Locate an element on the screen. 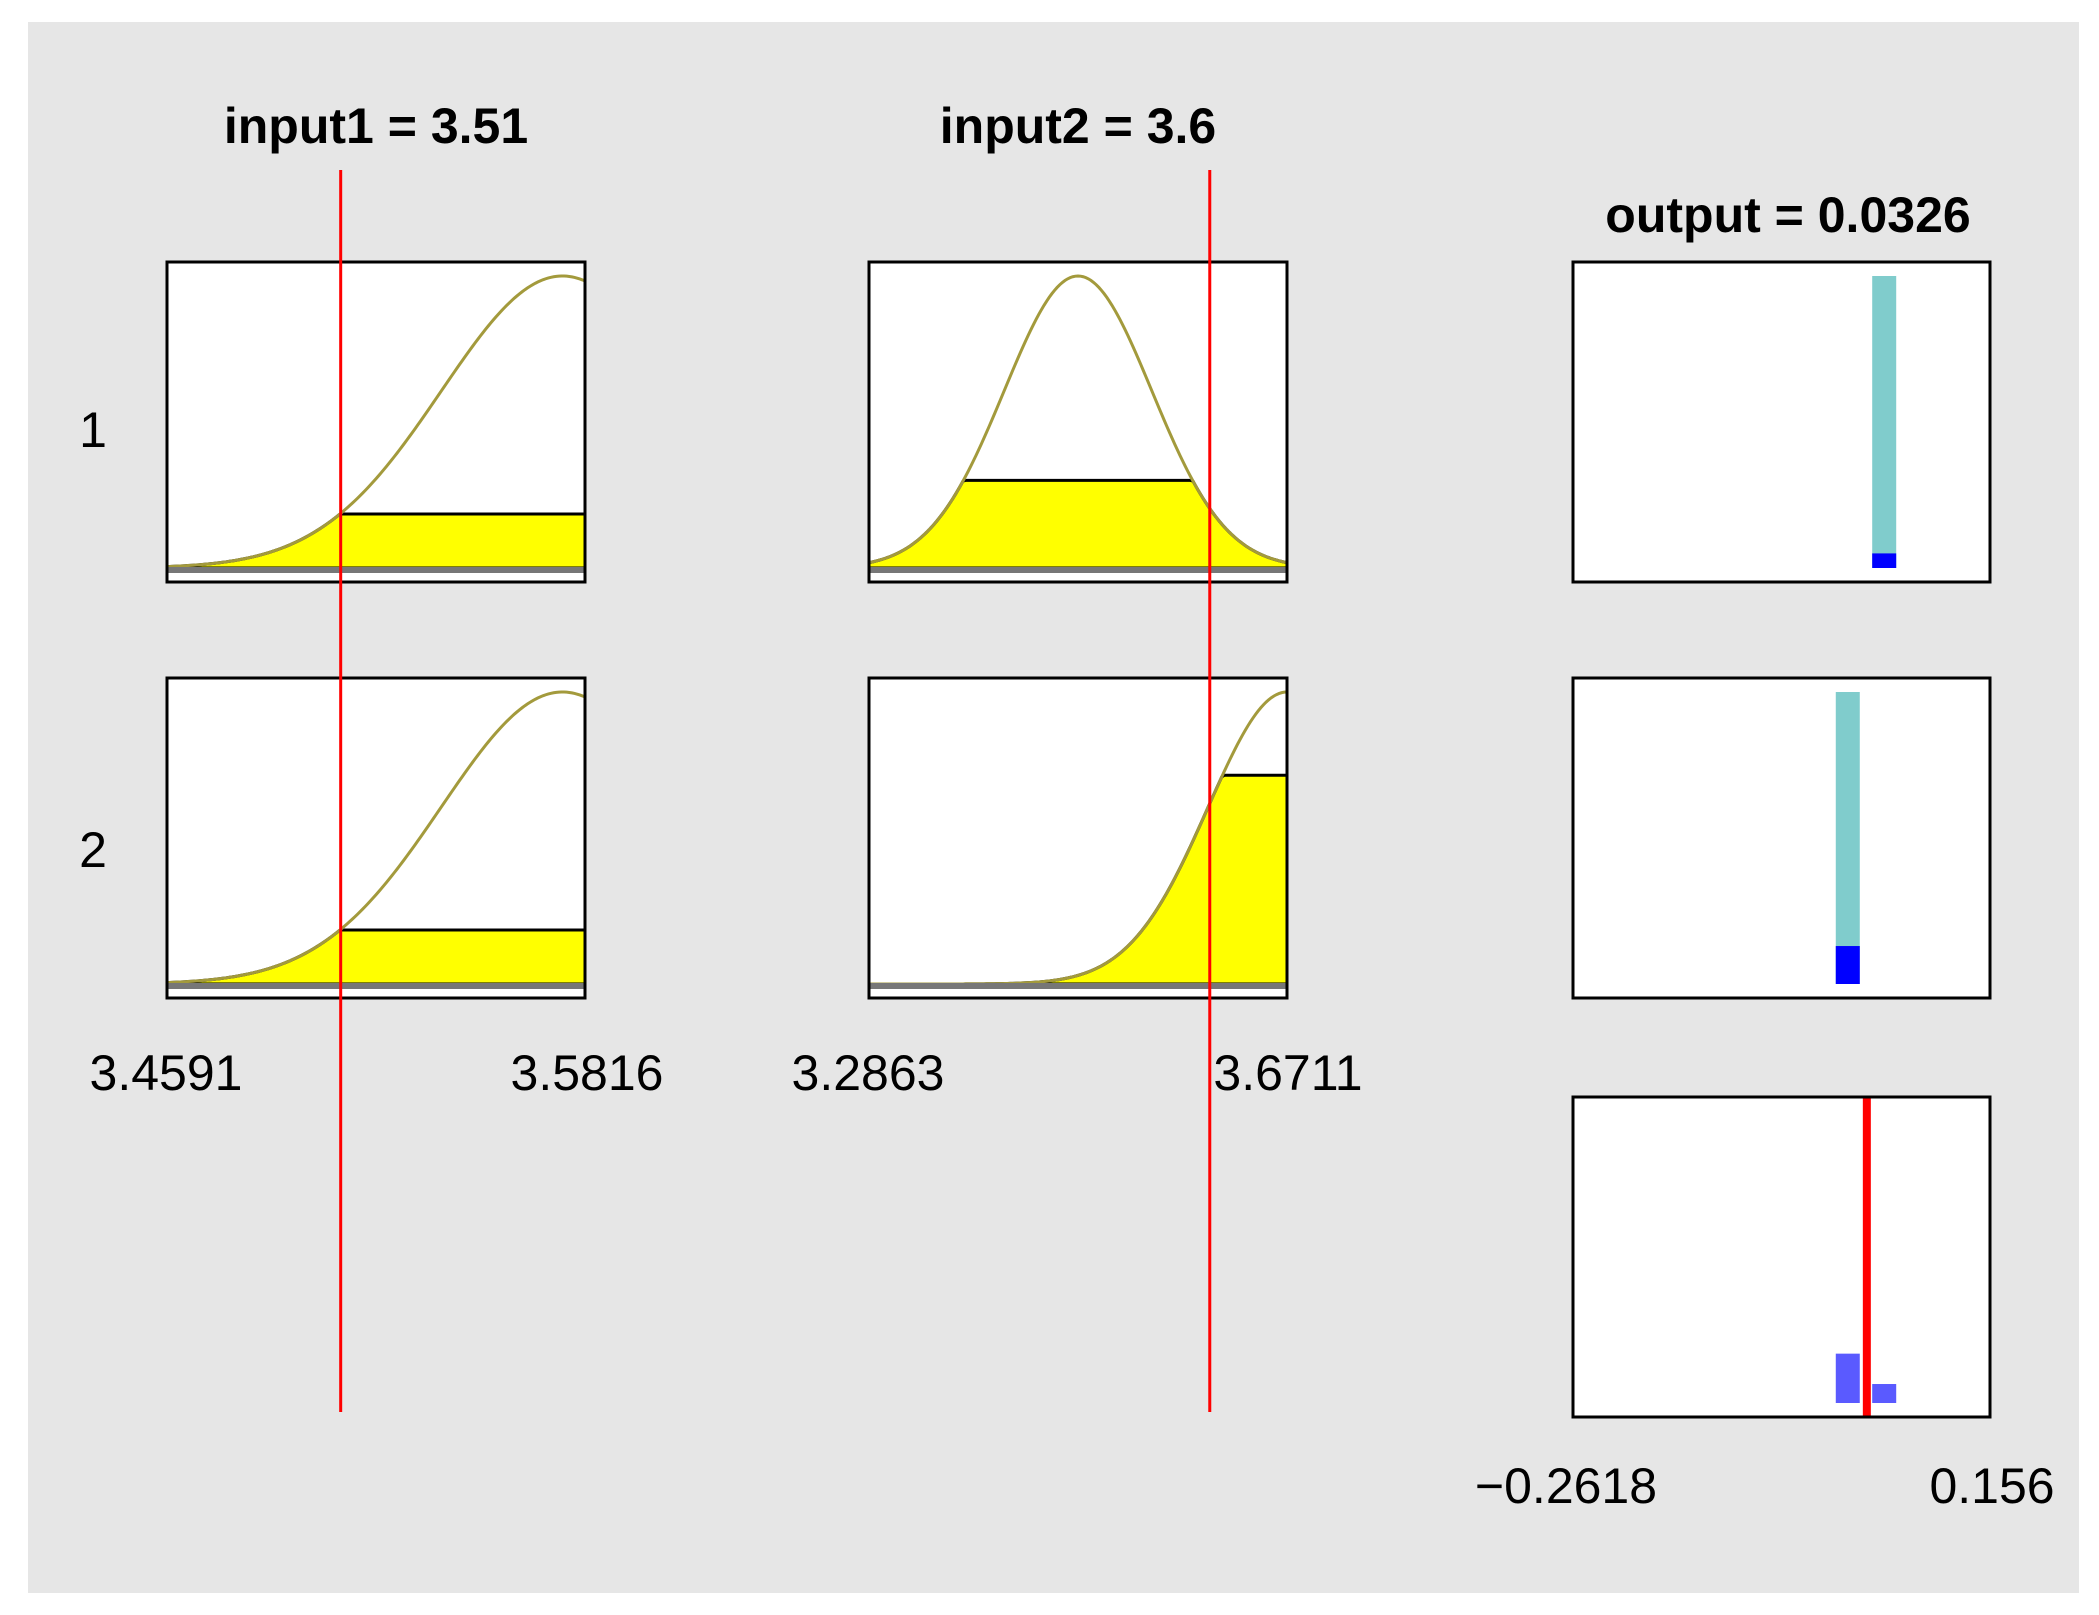 Image resolution: width=2099 pixels, height=1615 pixels. input2-range-max: 3.6711 is located at coordinates (1287, 1073).